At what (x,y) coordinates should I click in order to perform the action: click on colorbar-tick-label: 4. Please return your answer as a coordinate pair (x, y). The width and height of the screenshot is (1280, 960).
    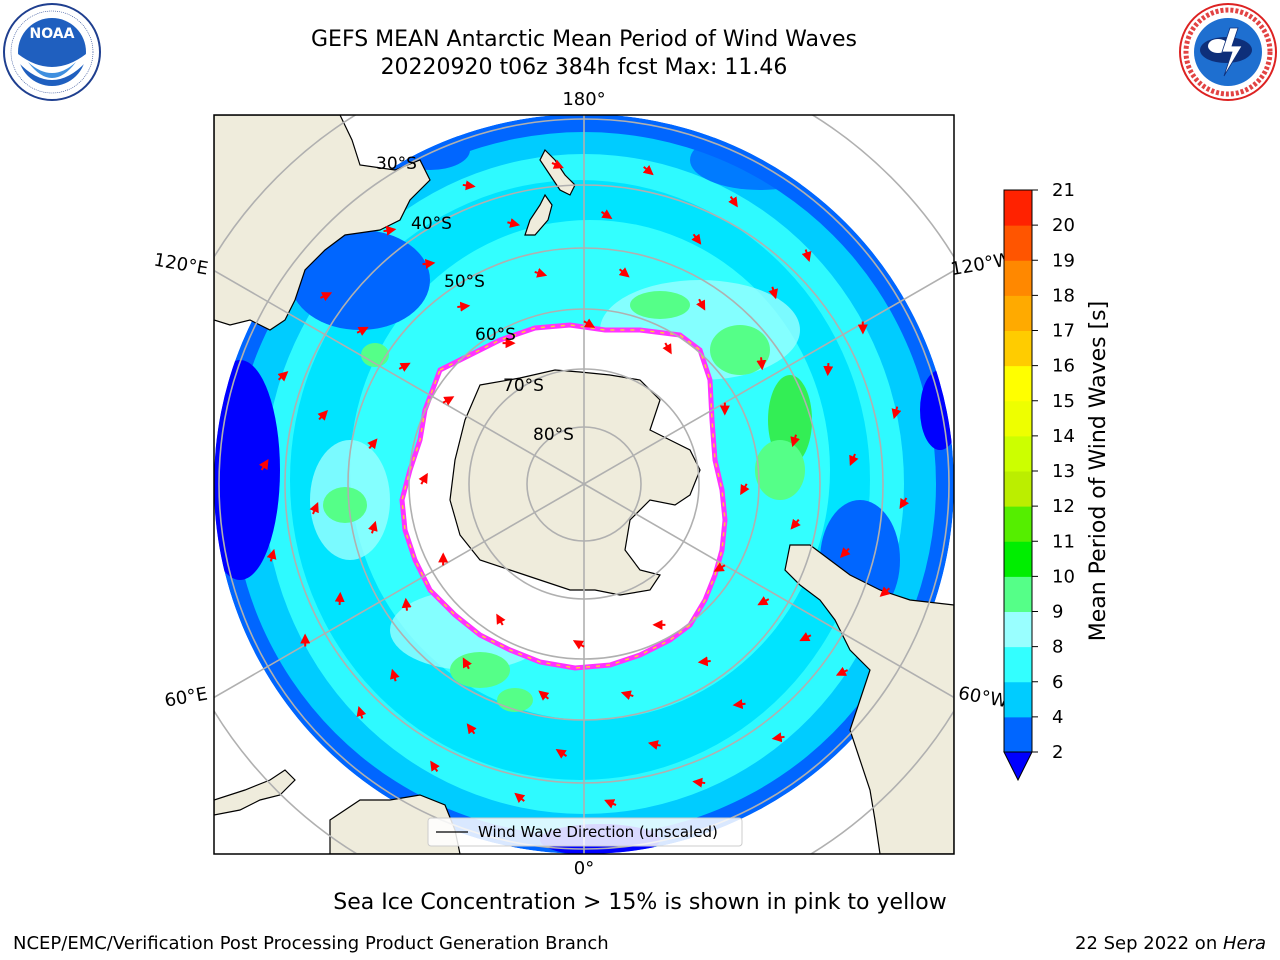
    Looking at the image, I should click on (1057, 717).